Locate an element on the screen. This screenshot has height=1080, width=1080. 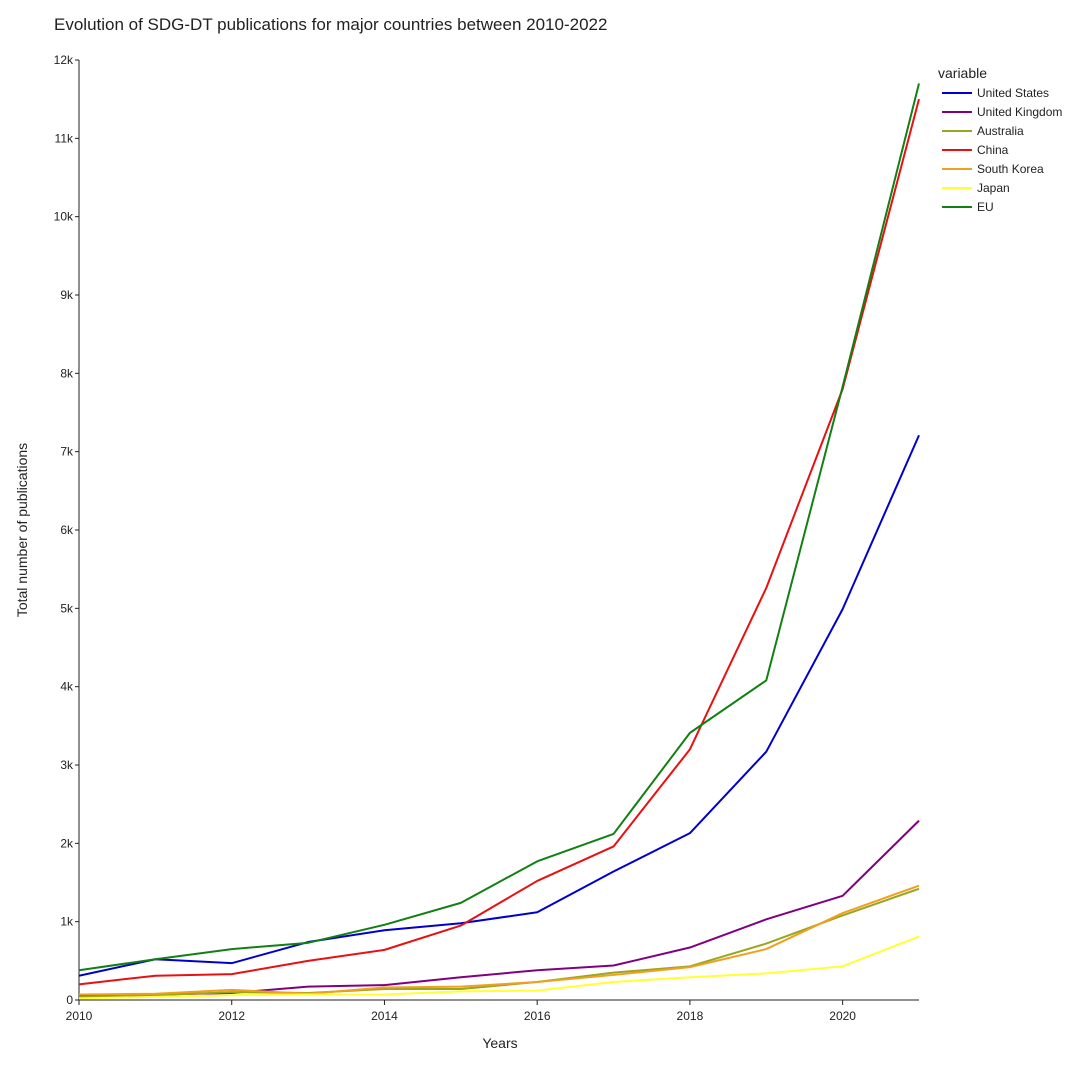
legend-item: China is located at coordinates (975, 150).